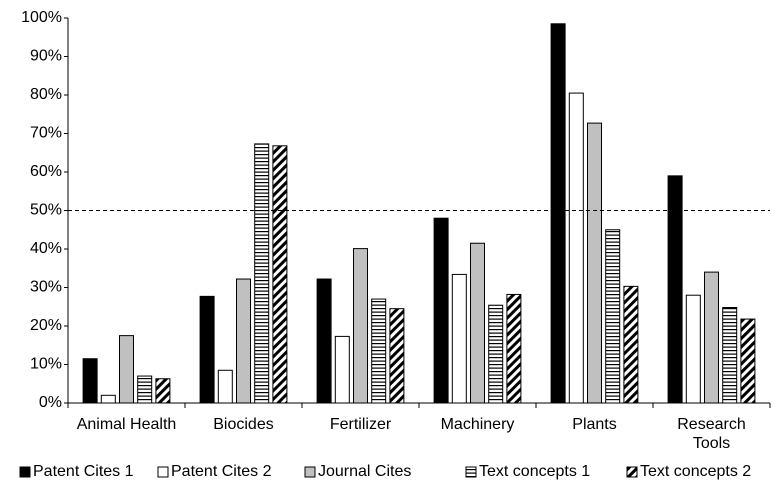 This screenshot has width=772, height=483. Describe the element at coordinates (477, 424) in the screenshot. I see `x-tick-label: Machinery` at that location.